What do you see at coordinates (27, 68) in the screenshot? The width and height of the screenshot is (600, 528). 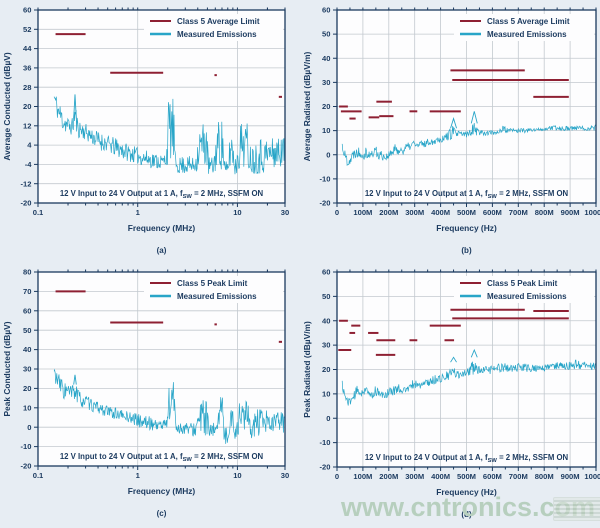 I see `y-tick-label: 36` at bounding box center [27, 68].